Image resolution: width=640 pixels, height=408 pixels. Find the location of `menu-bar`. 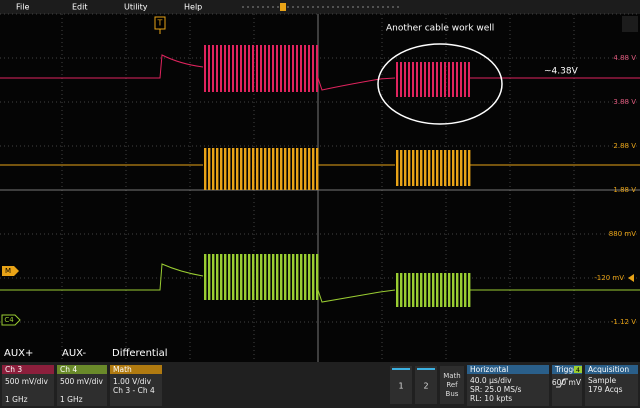

menu-bar is located at coordinates (320, 7).